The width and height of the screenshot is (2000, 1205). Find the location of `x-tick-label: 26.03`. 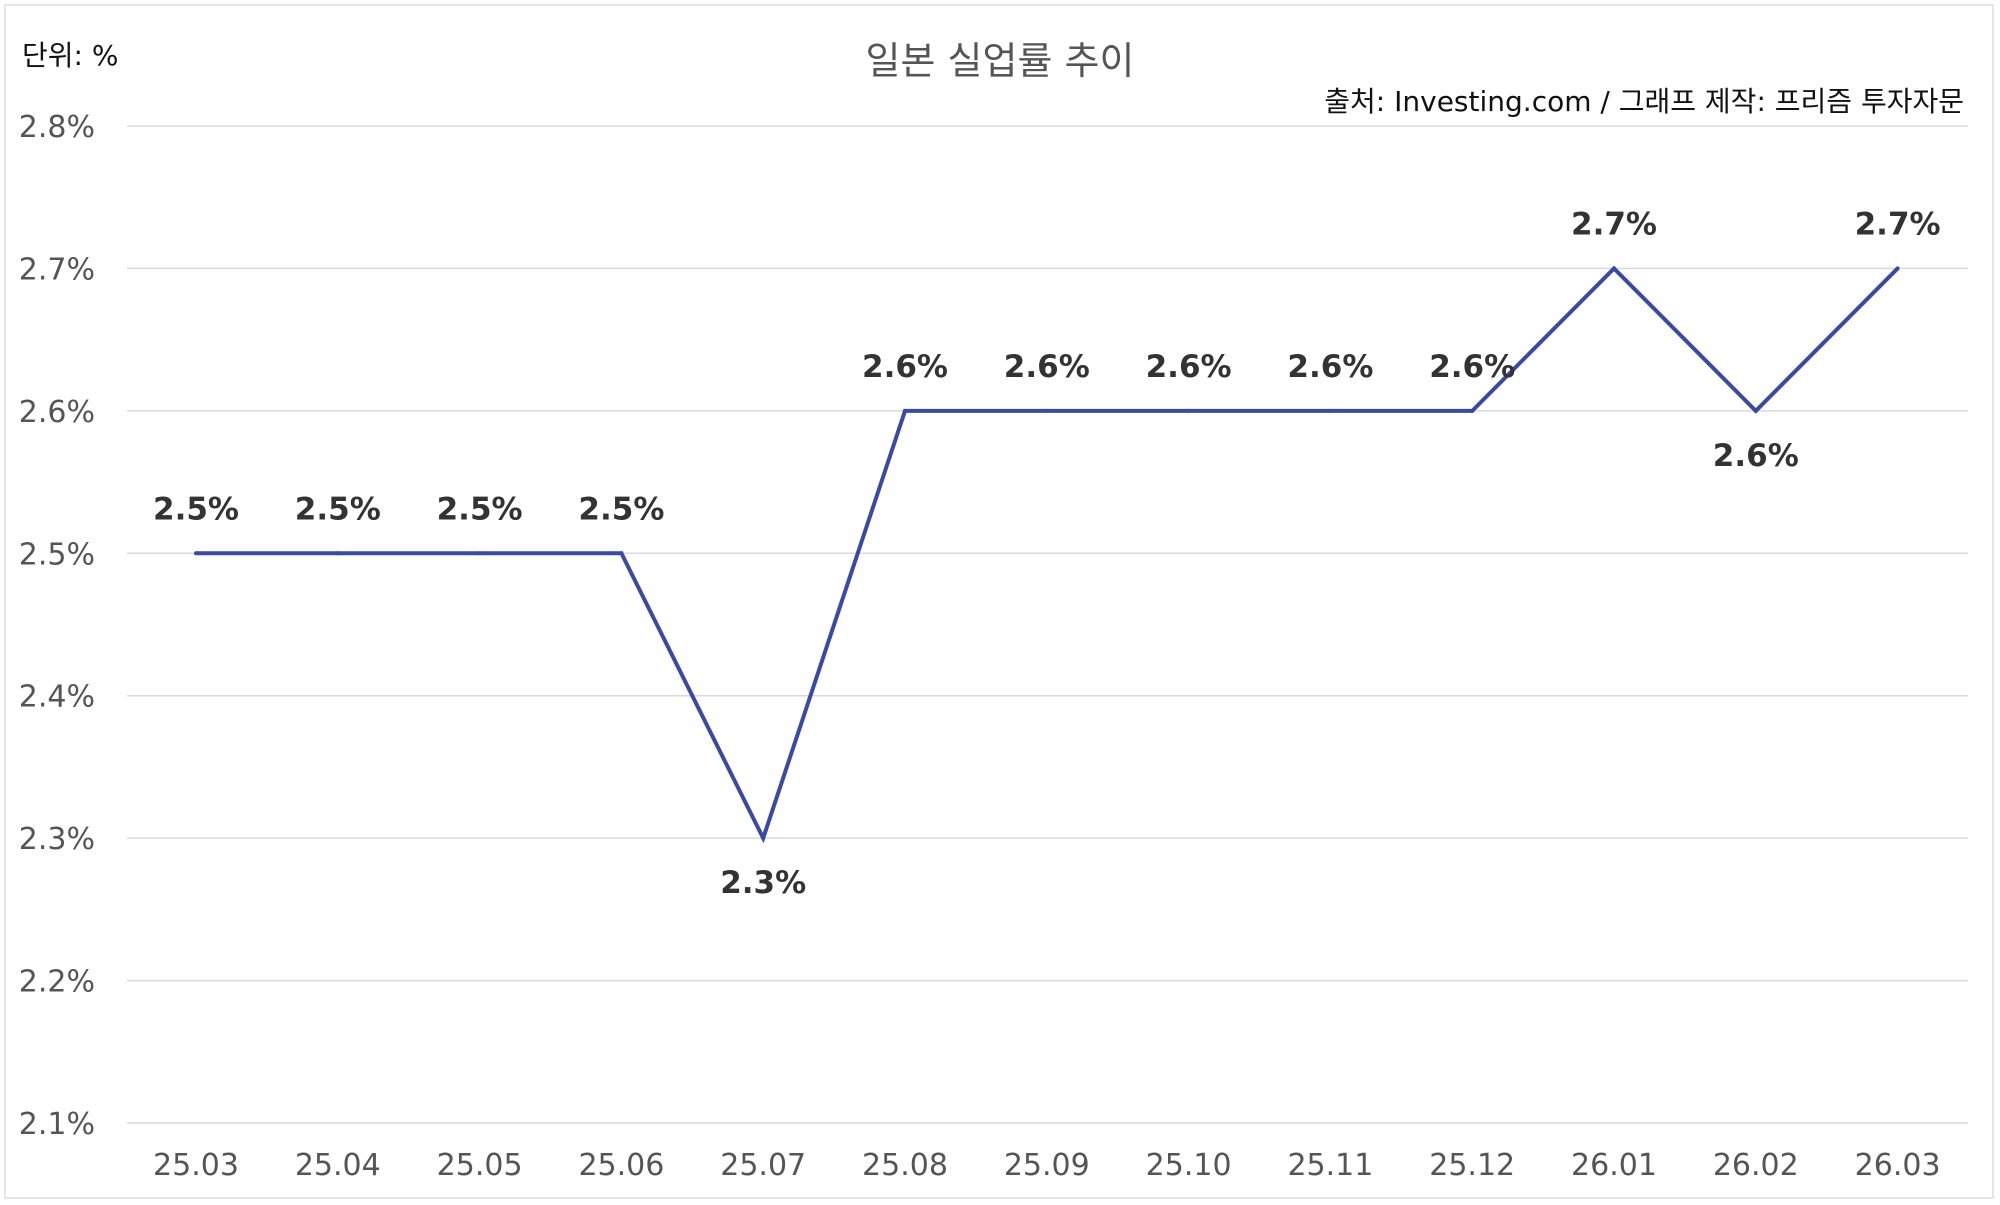

x-tick-label: 26.03 is located at coordinates (1898, 1165).